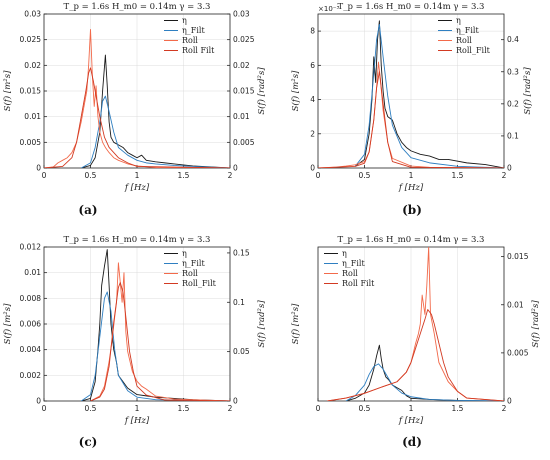  Describe the element at coordinates (88, 442) in the screenshot. I see `panel-caption: (c)` at that location.